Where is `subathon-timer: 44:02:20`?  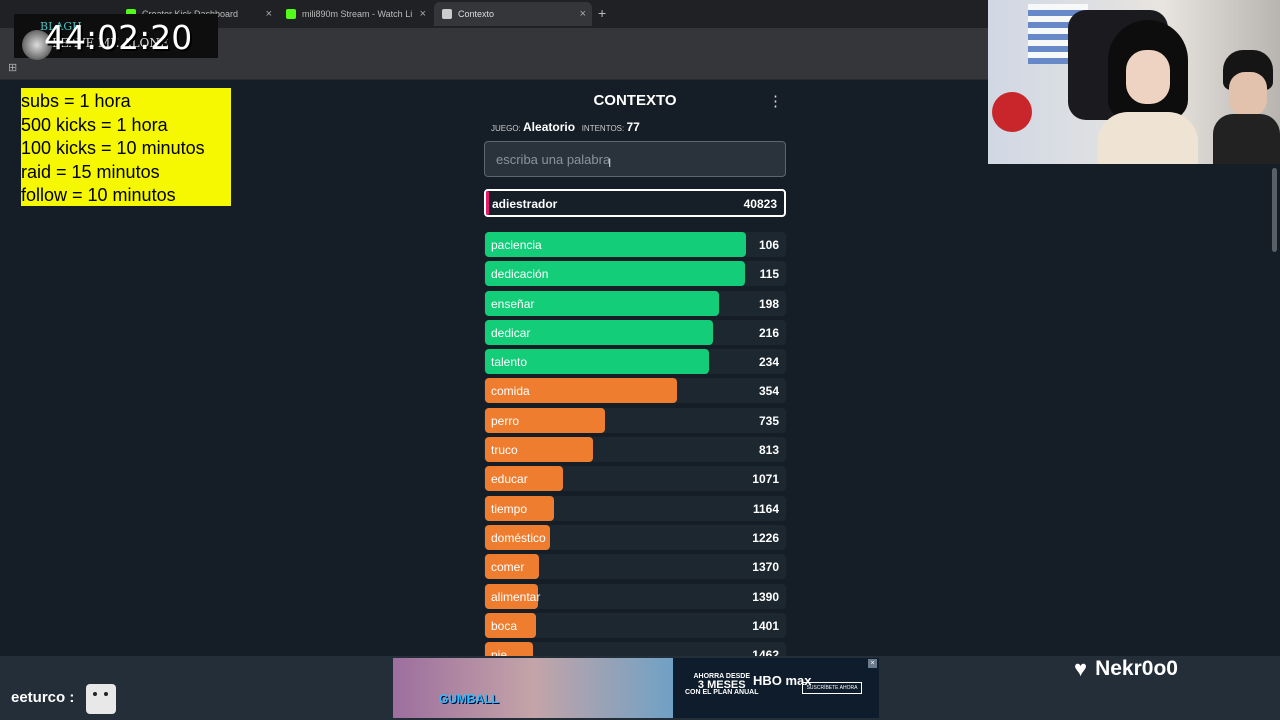
subathon-timer: 44:02:20 is located at coordinates (118, 37).